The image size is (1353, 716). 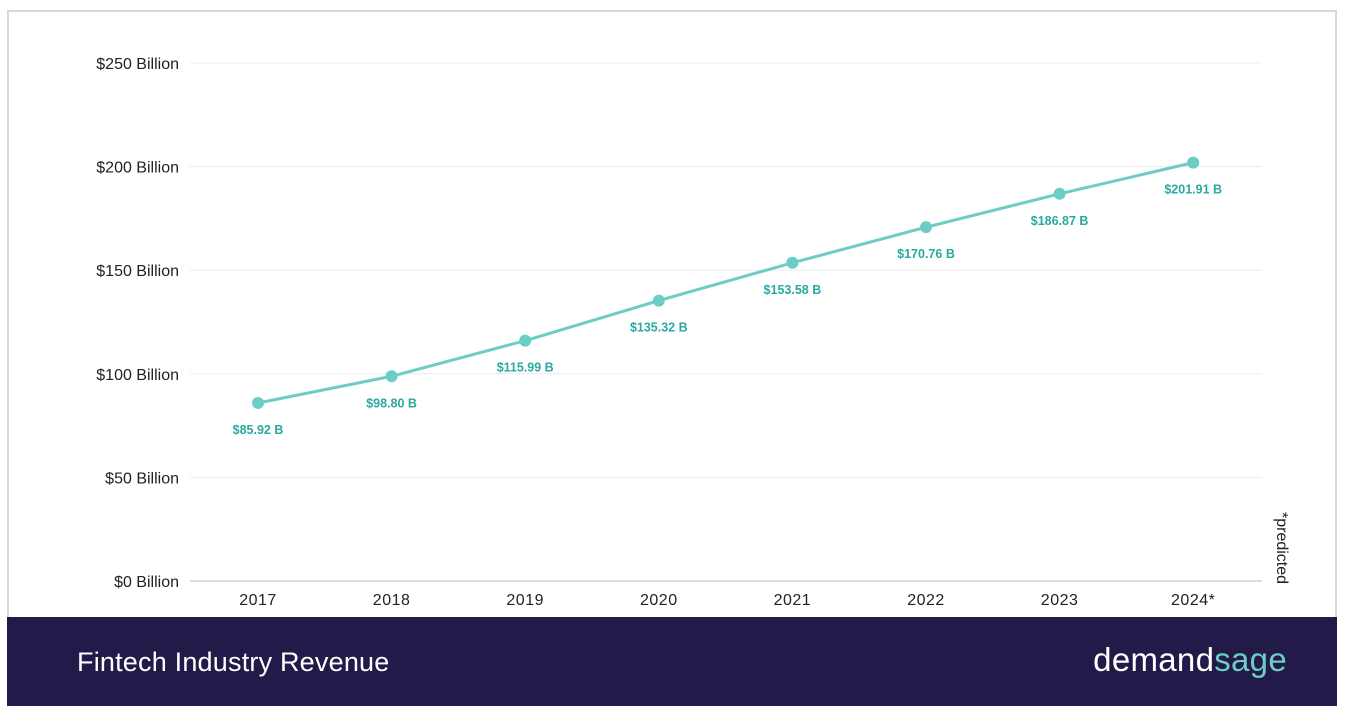 What do you see at coordinates (1060, 600) in the screenshot?
I see `x-tick-label: 2023` at bounding box center [1060, 600].